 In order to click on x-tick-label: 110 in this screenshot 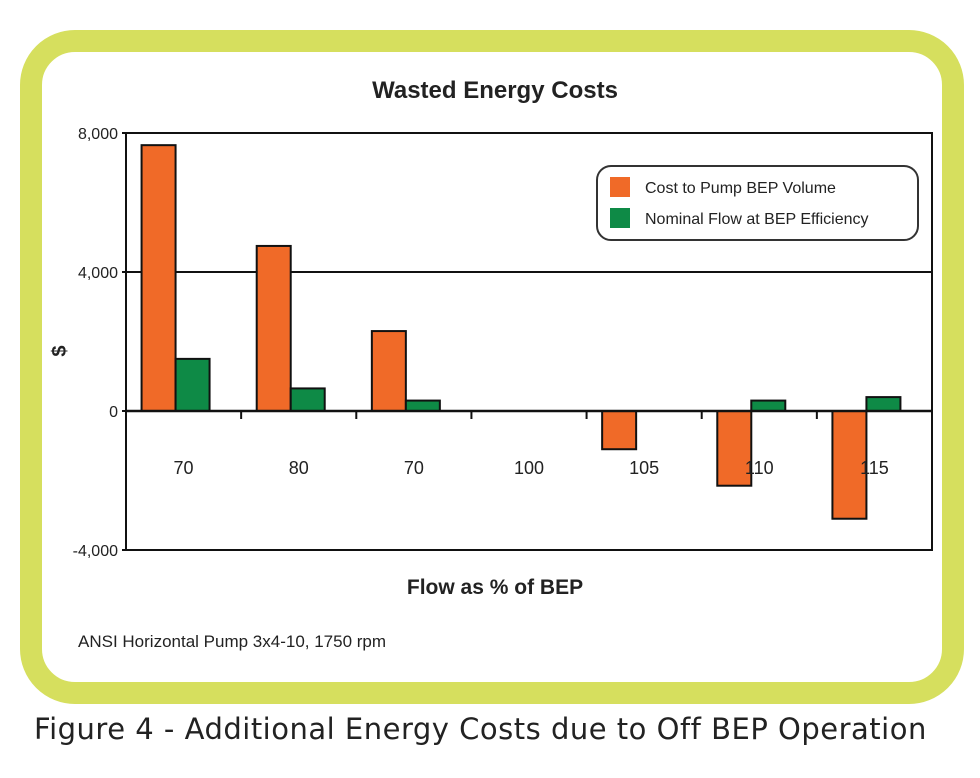, I will do `click(759, 468)`.